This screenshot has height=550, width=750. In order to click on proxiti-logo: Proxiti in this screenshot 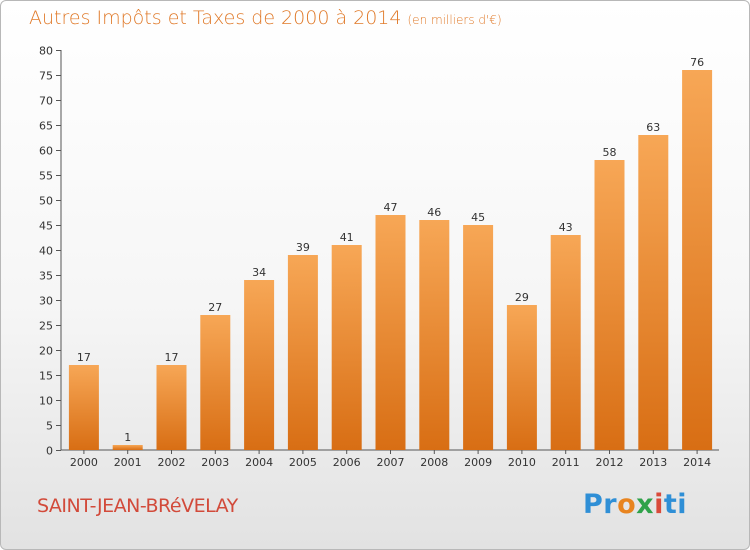, I will do `click(635, 504)`.